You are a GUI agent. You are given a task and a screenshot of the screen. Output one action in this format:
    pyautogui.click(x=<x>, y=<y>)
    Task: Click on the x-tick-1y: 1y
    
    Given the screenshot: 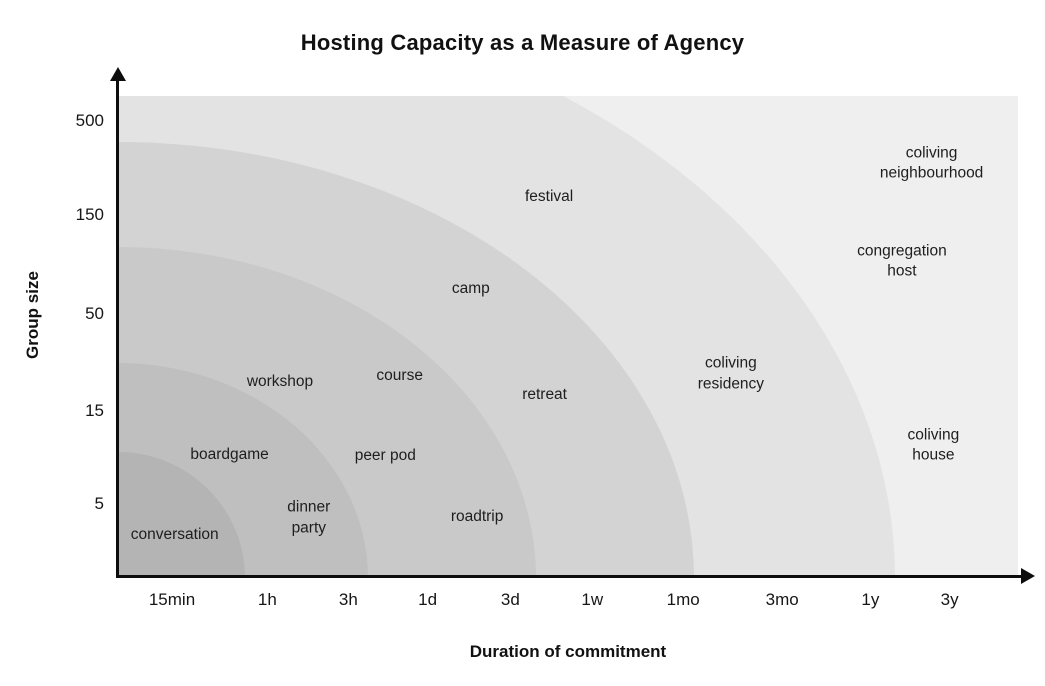 What is the action you would take?
    pyautogui.click(x=870, y=599)
    